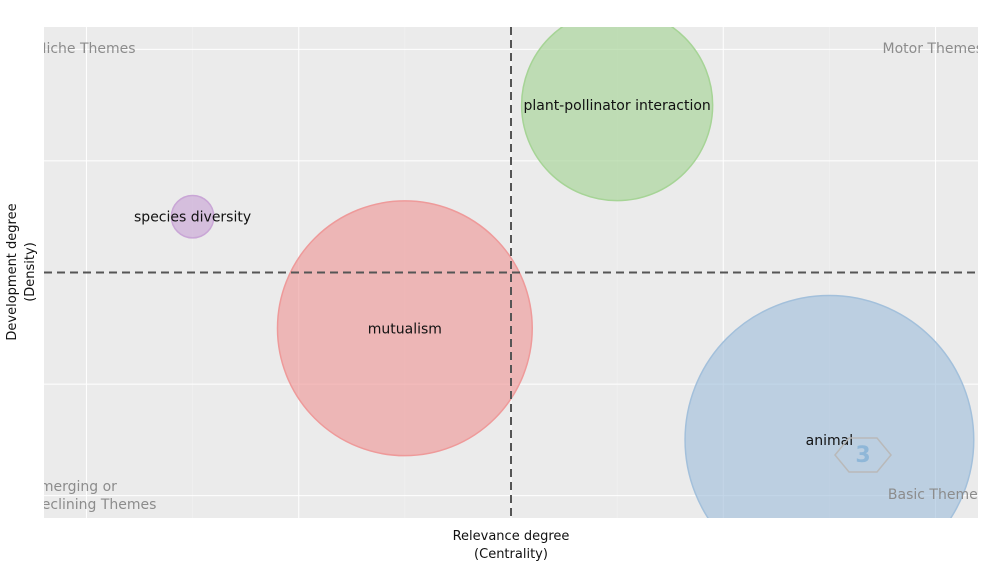  I want to click on svg-text: 3, so click(862, 455).